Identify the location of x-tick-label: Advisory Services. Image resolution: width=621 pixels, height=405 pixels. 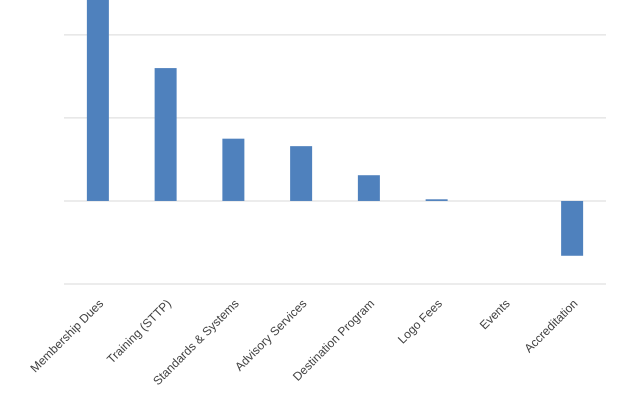
(270, 334).